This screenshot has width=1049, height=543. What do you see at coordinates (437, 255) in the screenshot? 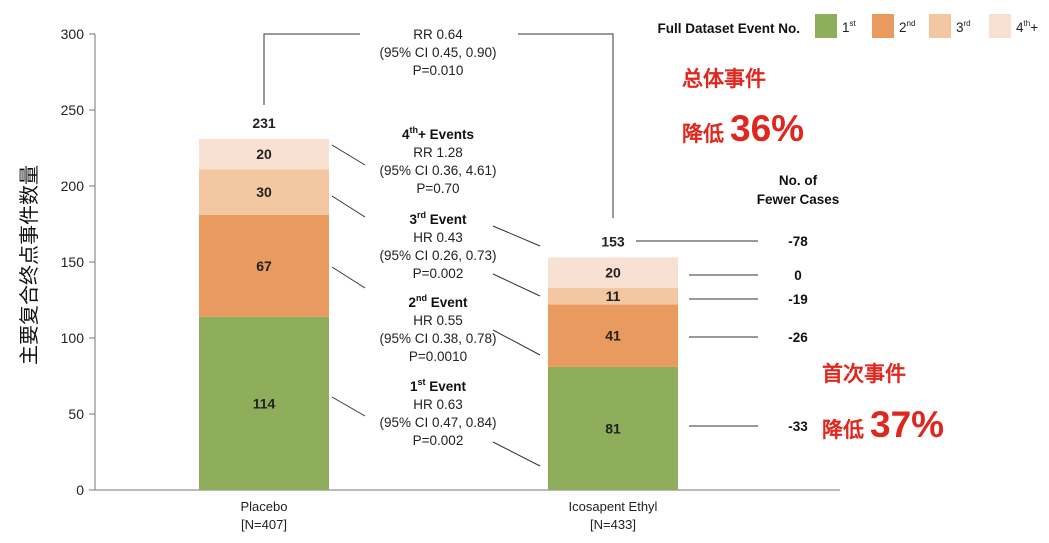
I see `comparison-3rd-ci: (95% CI 0.26, 0.73)` at bounding box center [437, 255].